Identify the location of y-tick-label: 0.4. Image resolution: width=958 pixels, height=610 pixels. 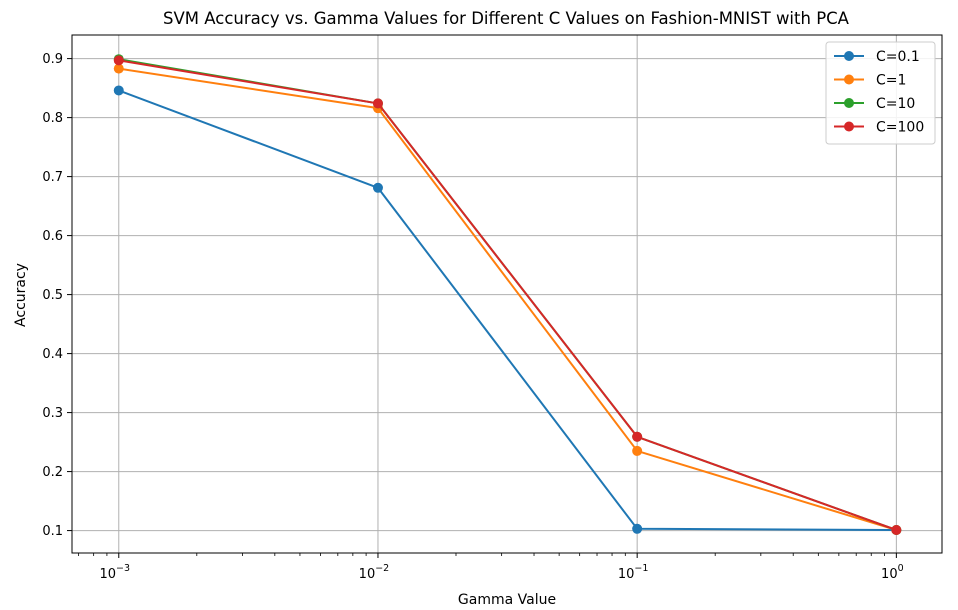
(52, 354).